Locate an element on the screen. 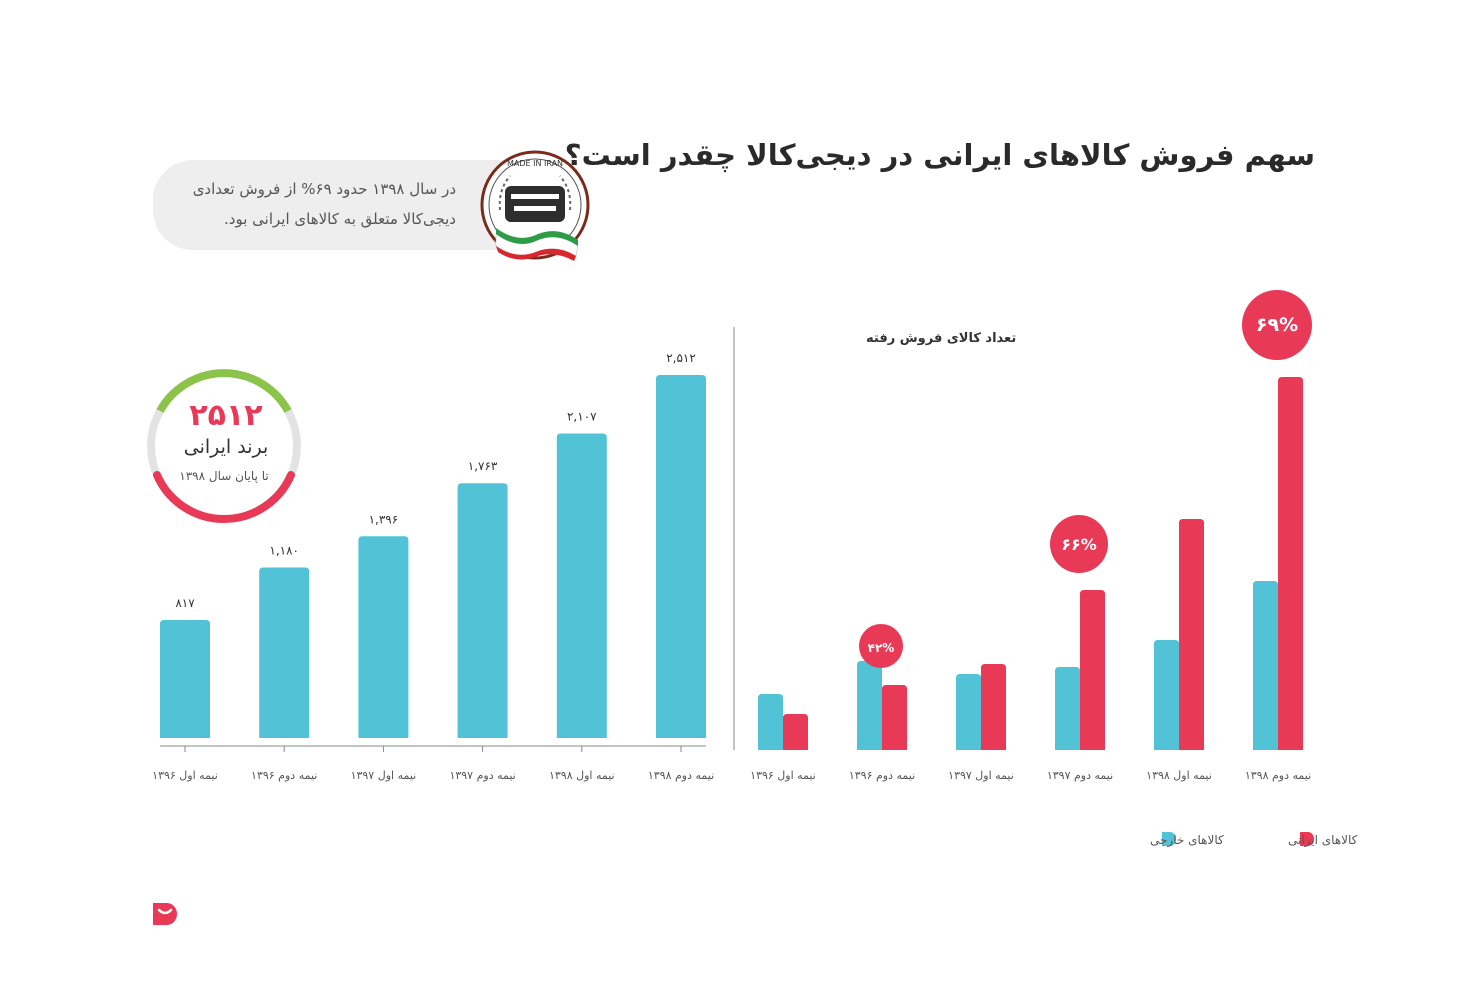 This screenshot has width=1468, height=1000. made-in-iran-badge-icon: MADE IN IRAN is located at coordinates (535, 205).